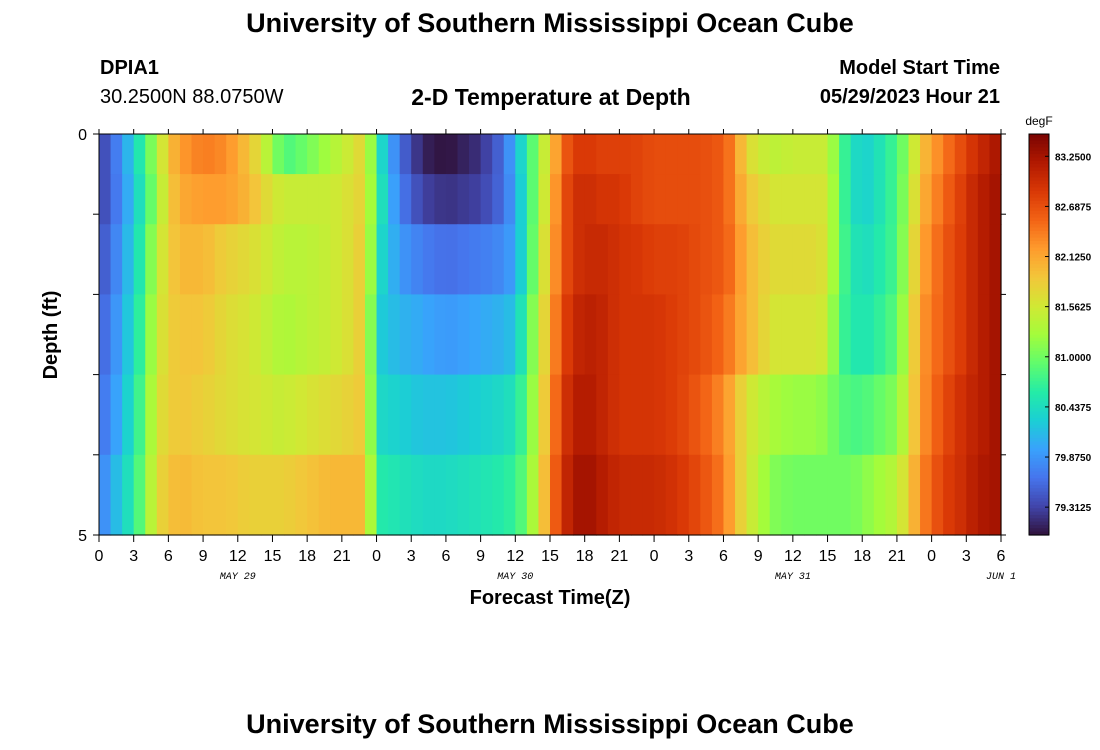 This screenshot has height=750, width=1100. Describe the element at coordinates (550, 556) in the screenshot. I see `x-tick-label: 15` at that location.